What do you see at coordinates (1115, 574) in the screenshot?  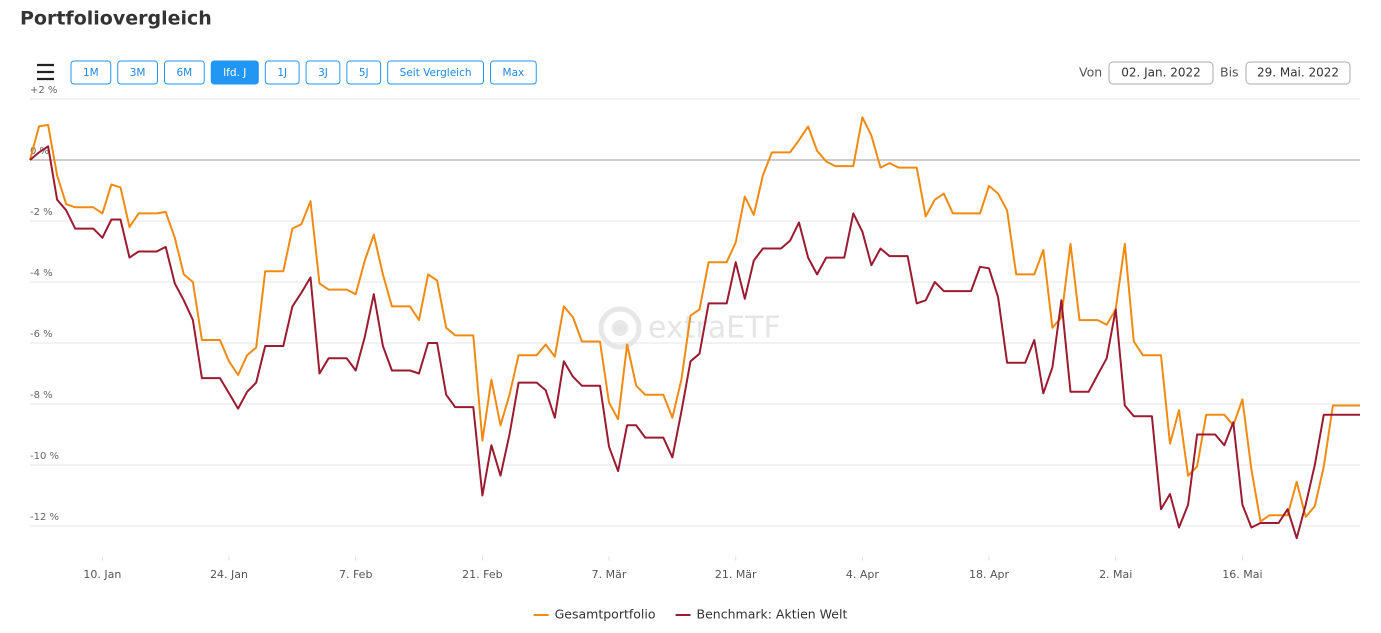 I see `x-tick-label: 2. Mai` at bounding box center [1115, 574].